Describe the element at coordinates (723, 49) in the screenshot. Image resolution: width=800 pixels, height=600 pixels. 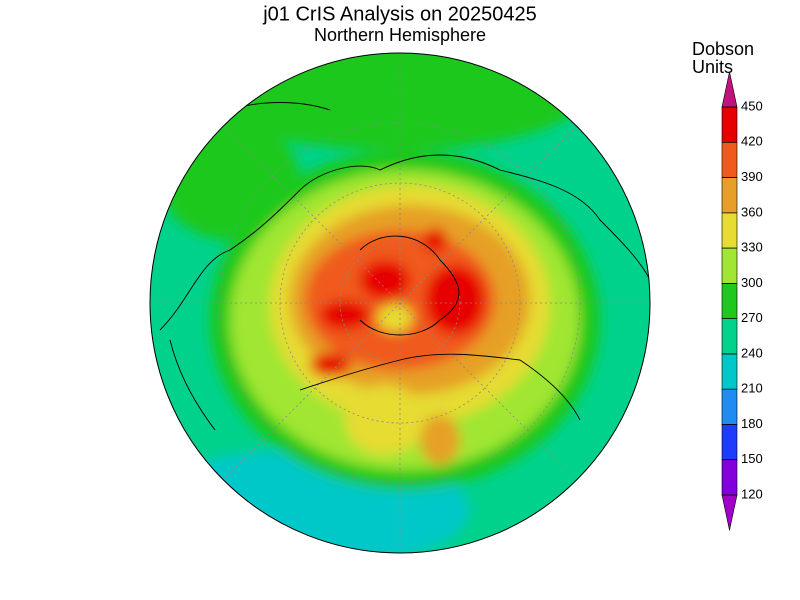
I see `colorbar-label: Dobson` at that location.